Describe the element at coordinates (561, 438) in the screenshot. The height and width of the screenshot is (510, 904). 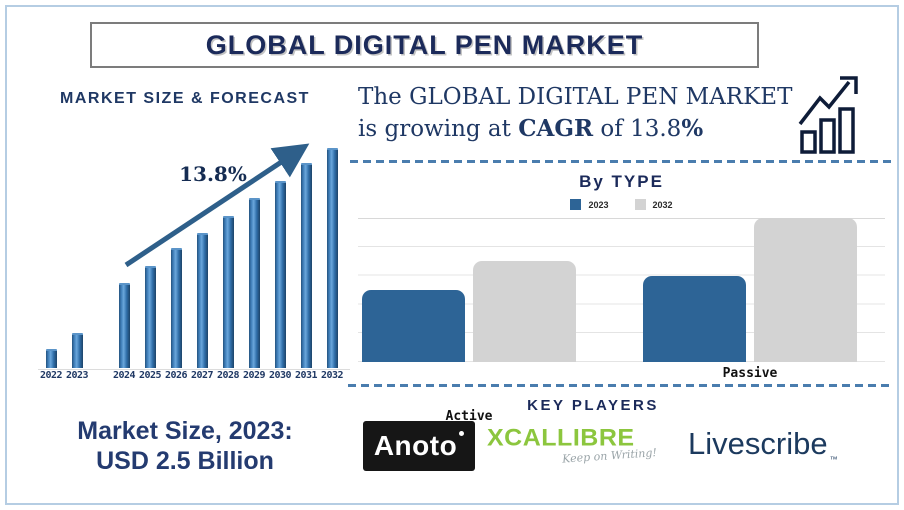
I see `xcallibre-logo-text: XCALLIBRE` at that location.